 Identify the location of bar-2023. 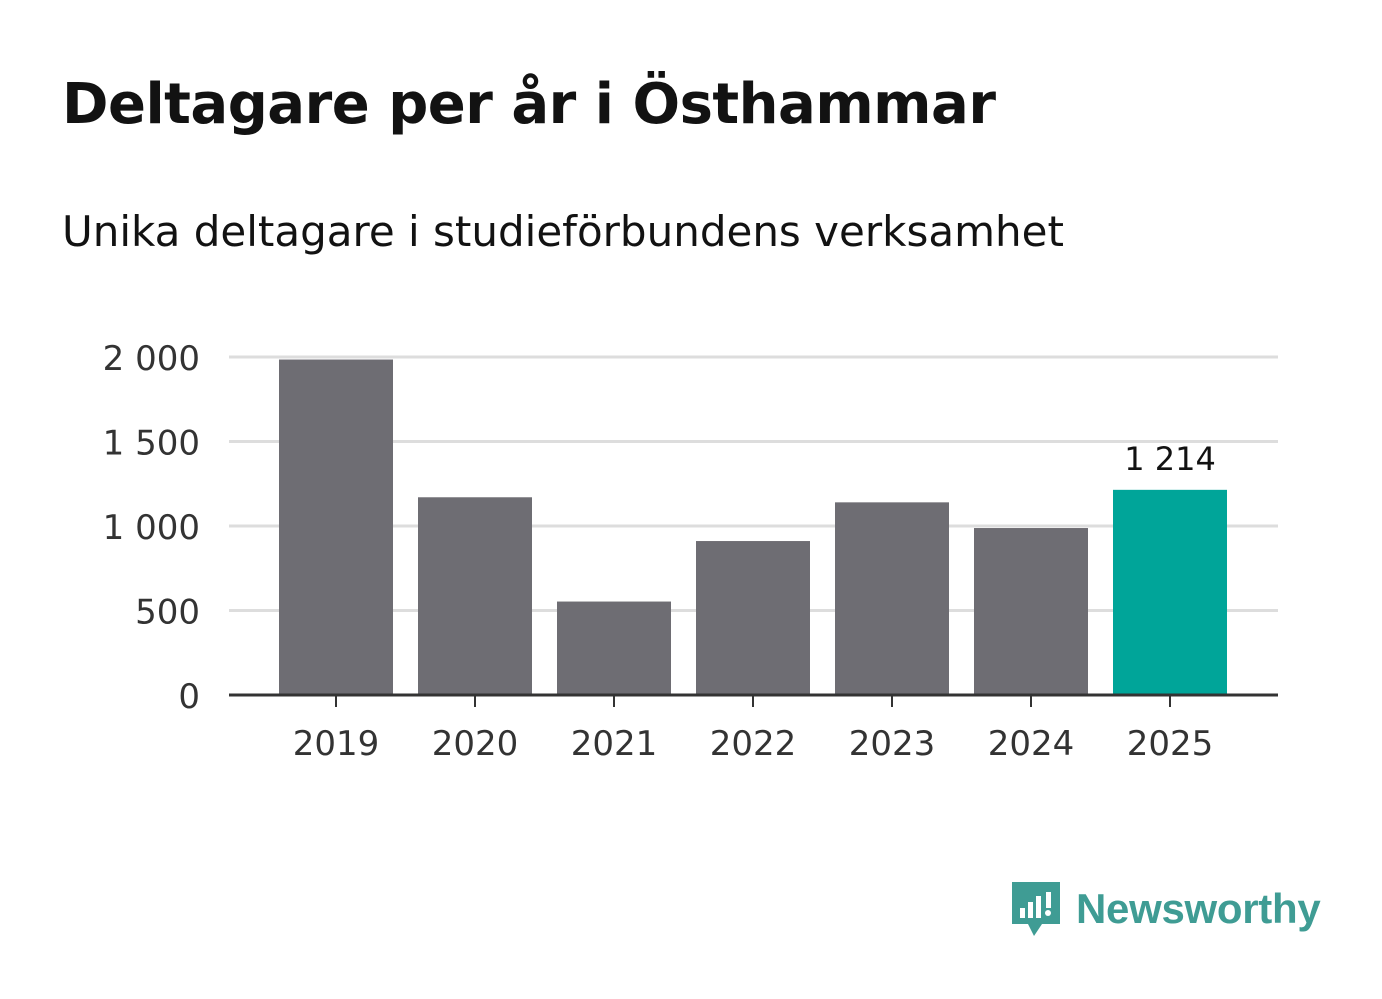
(892, 598).